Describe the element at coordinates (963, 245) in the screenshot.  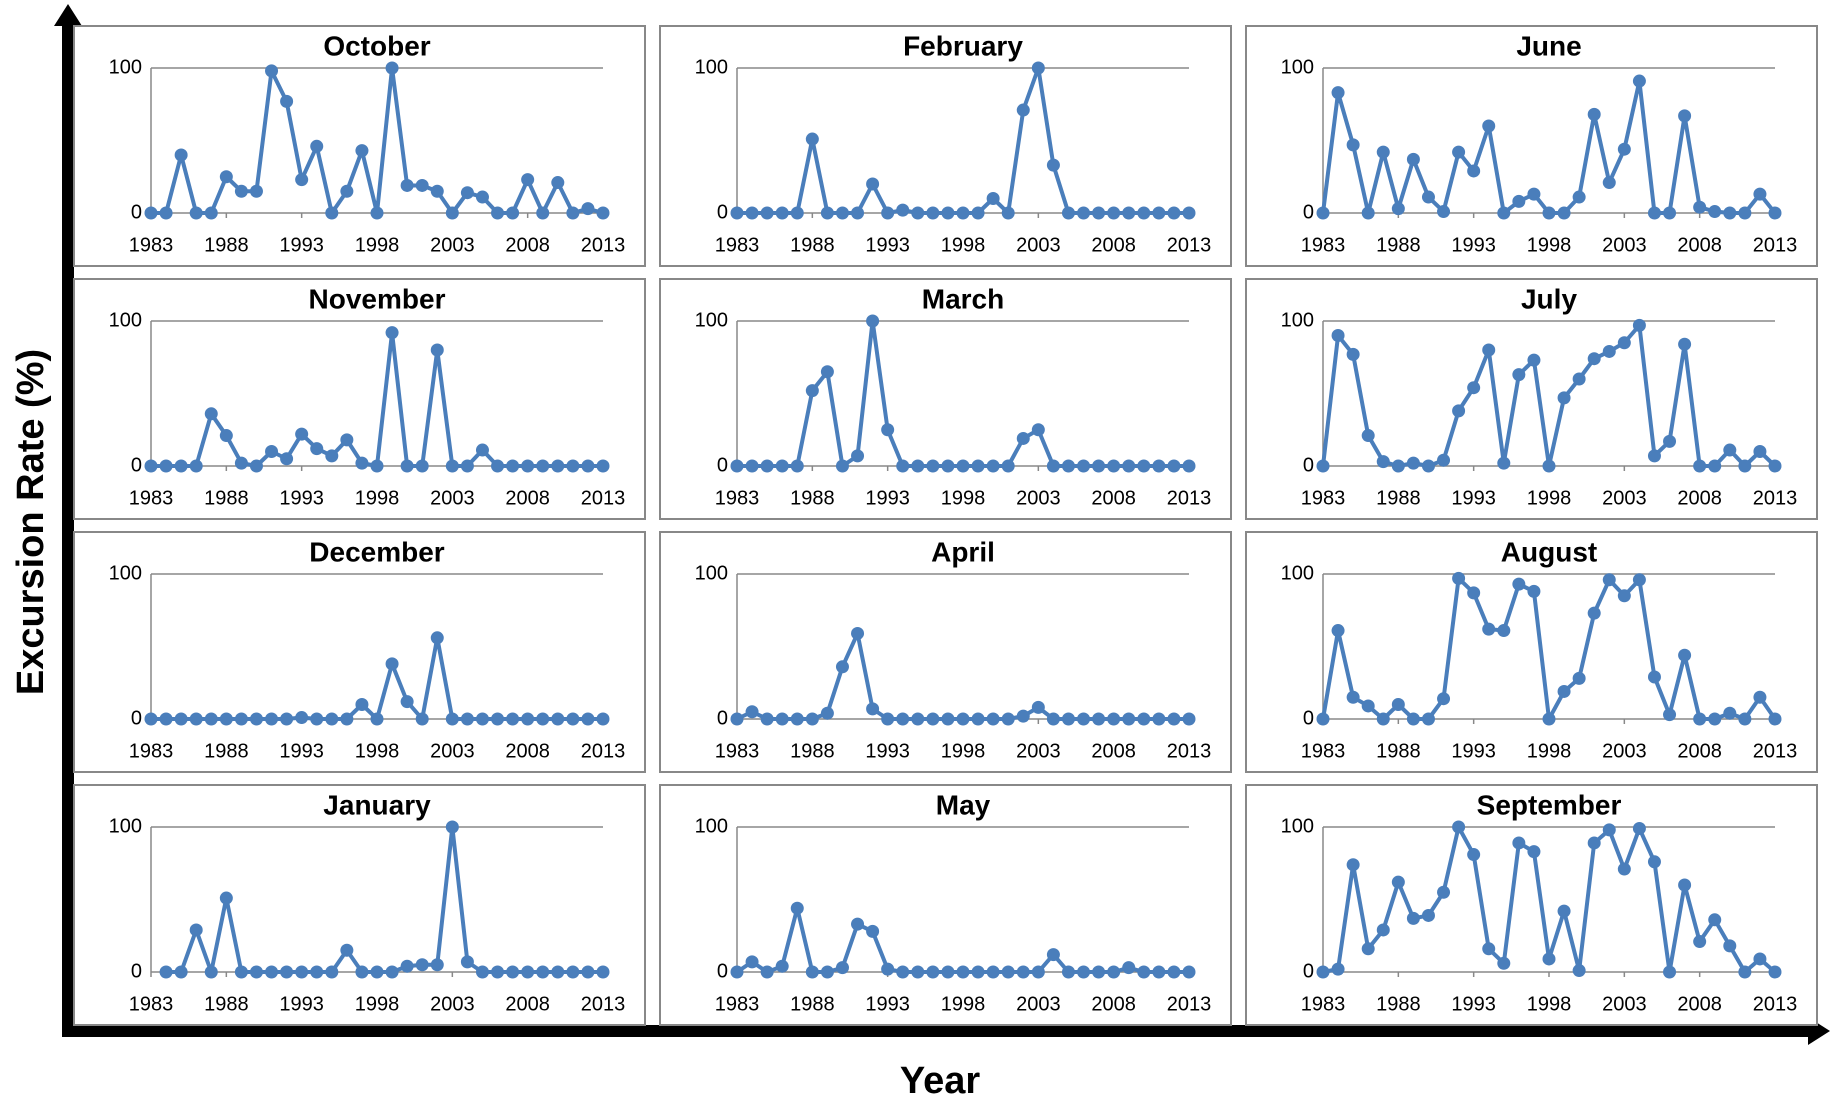
I see `x-tick-label: 1998` at that location.